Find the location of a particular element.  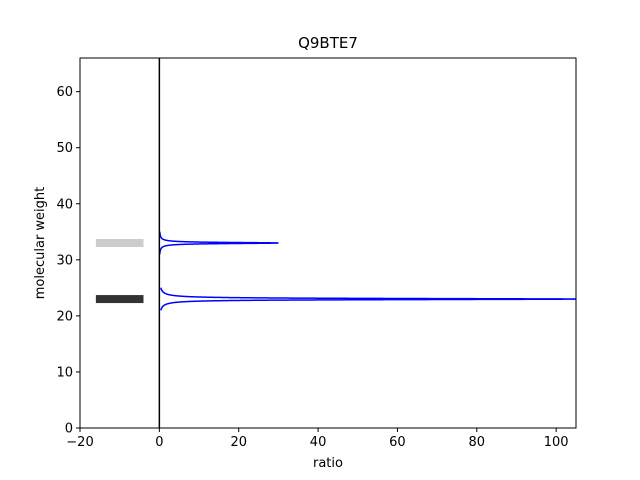

y-tick-label: 40 is located at coordinates (64, 204).